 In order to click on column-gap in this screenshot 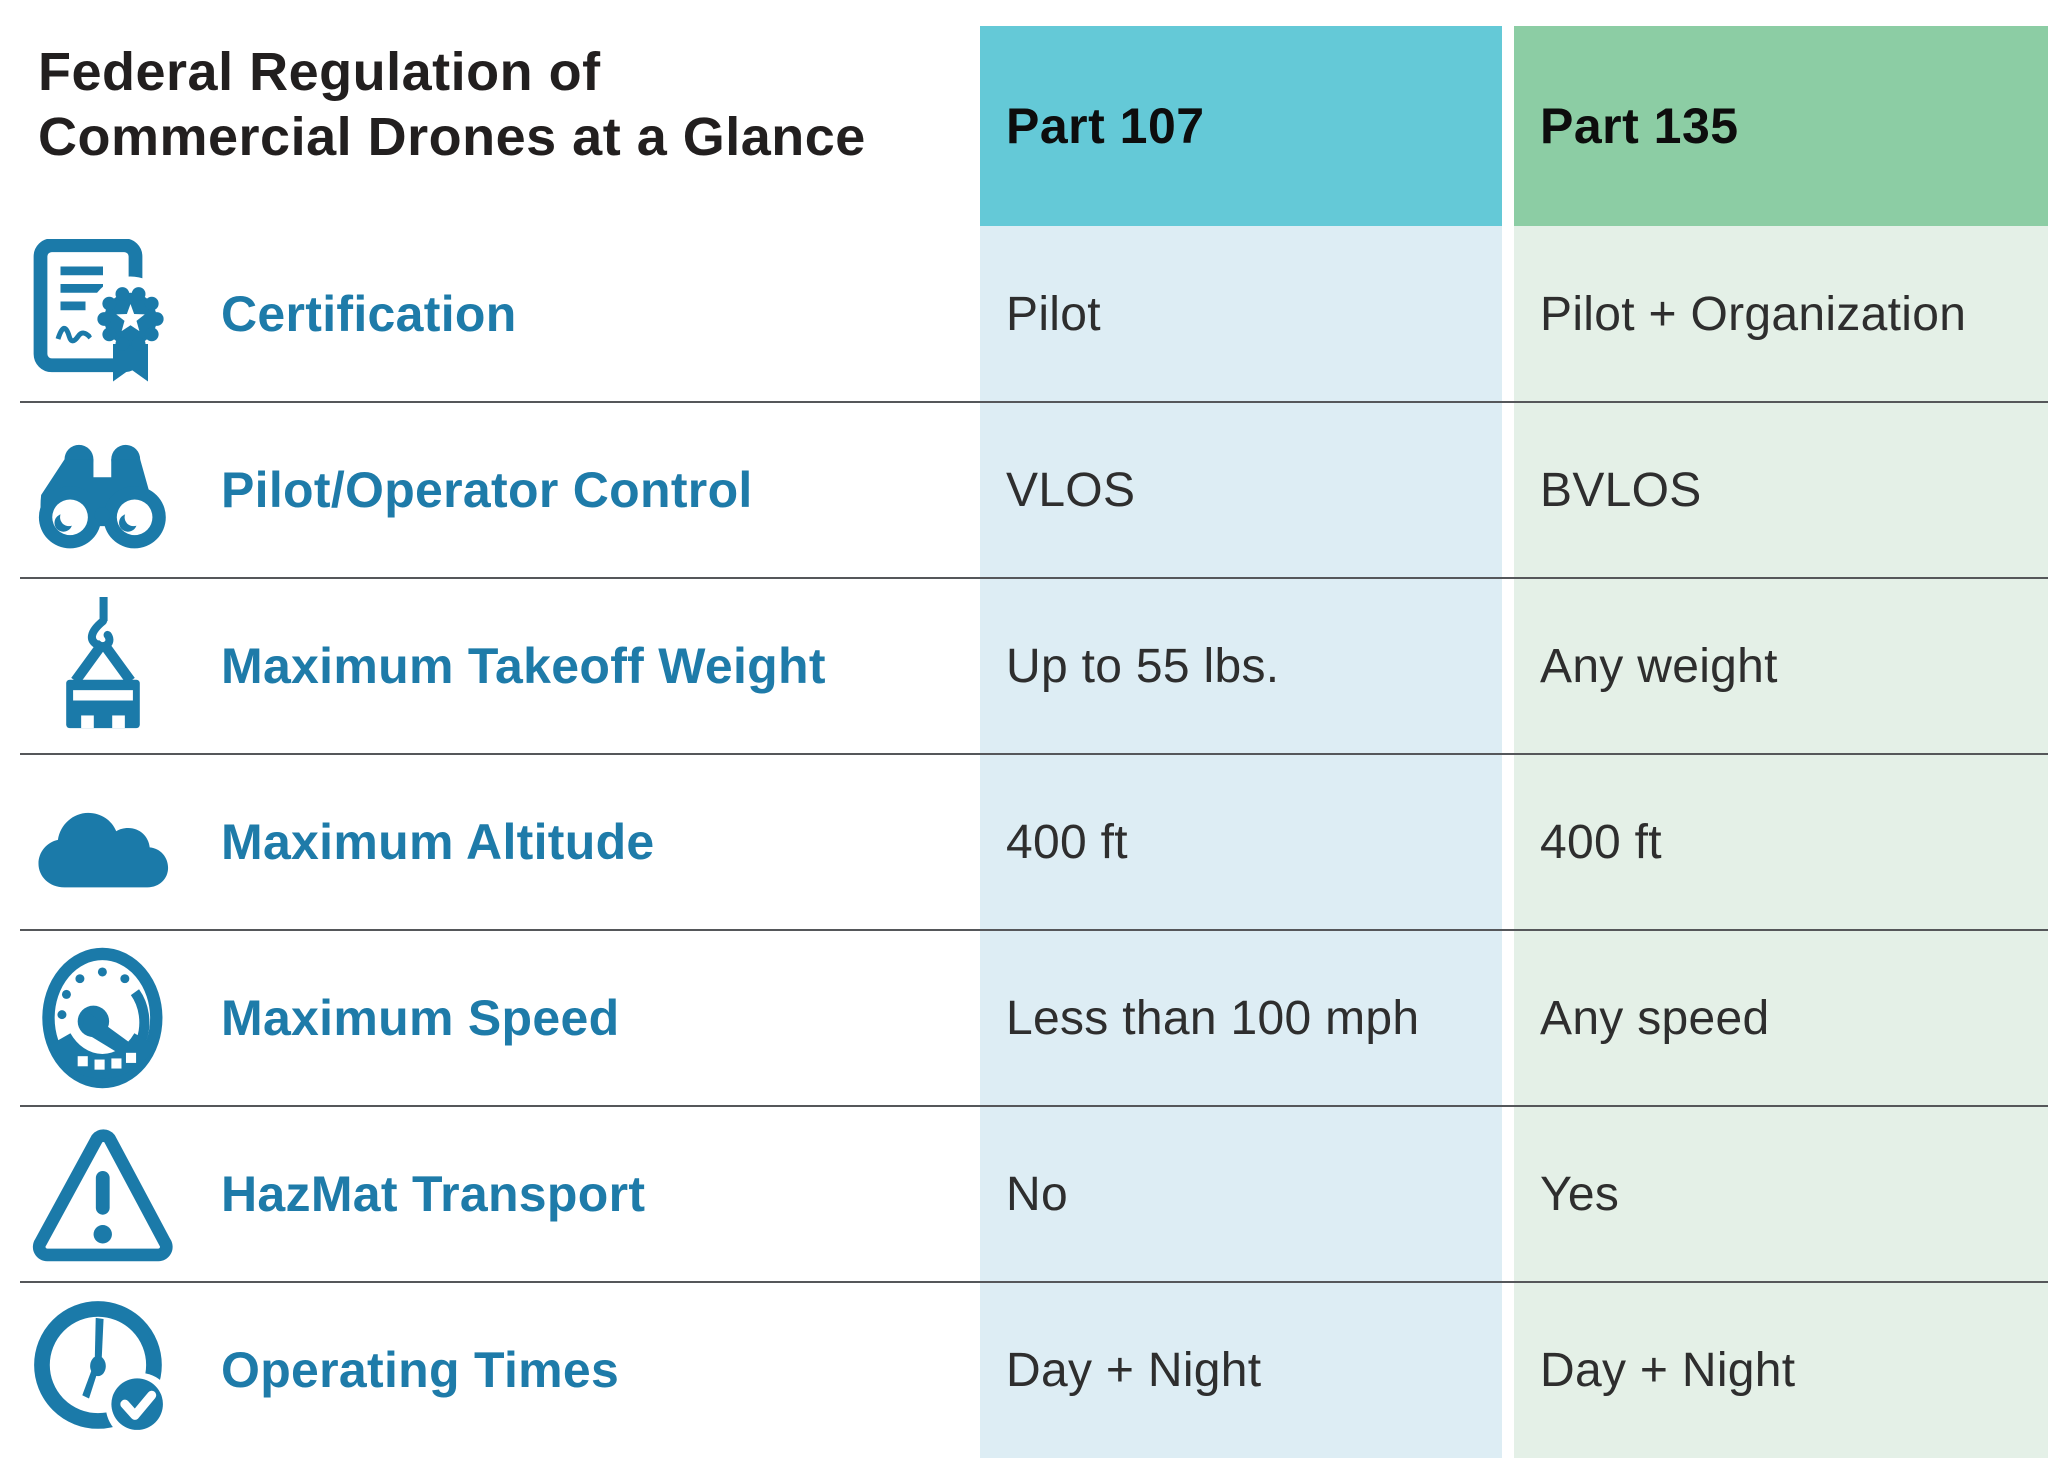, I will do `click(1508, 126)`.